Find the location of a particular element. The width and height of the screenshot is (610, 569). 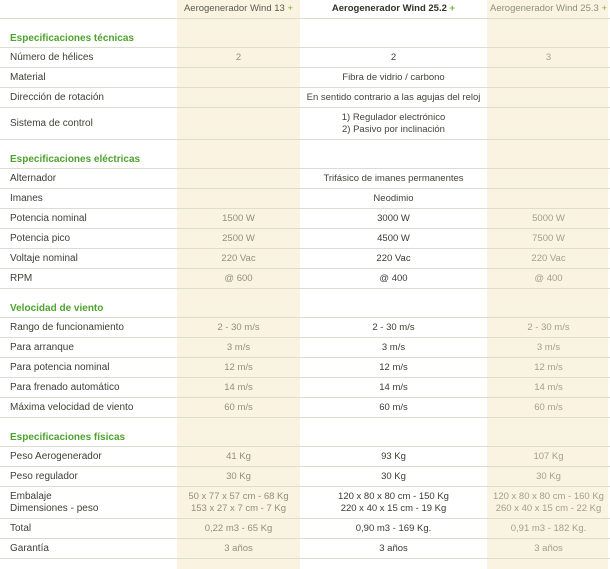

cell-wind-25-2: 14 m/s is located at coordinates (393, 387).